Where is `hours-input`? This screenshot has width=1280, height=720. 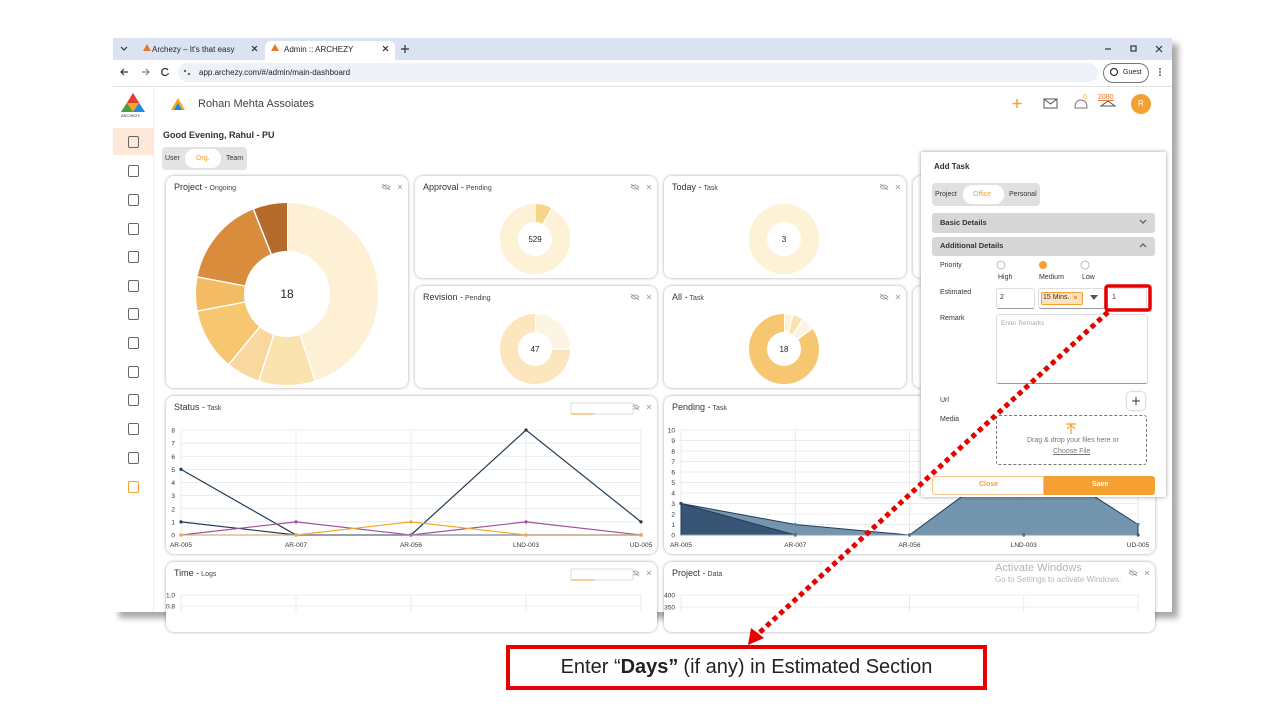 hours-input is located at coordinates (1015, 298).